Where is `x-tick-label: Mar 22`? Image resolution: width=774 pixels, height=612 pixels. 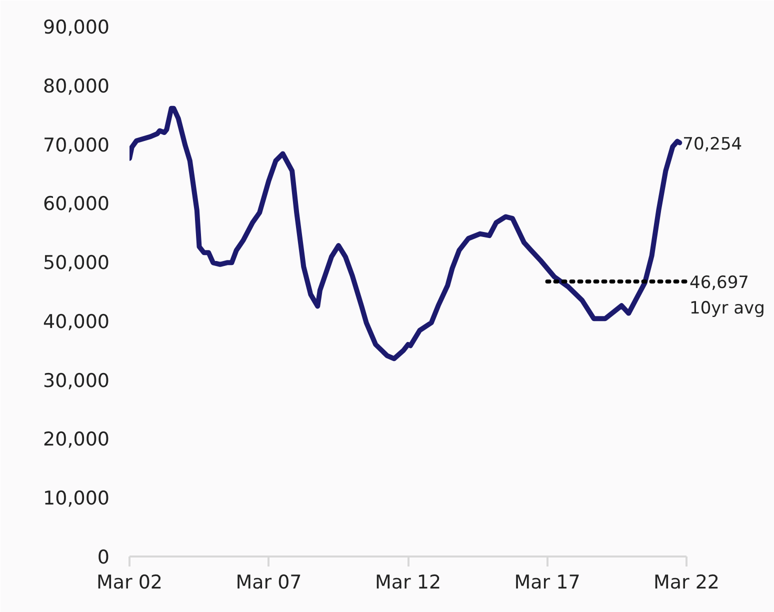
x-tick-label: Mar 22 is located at coordinates (686, 583).